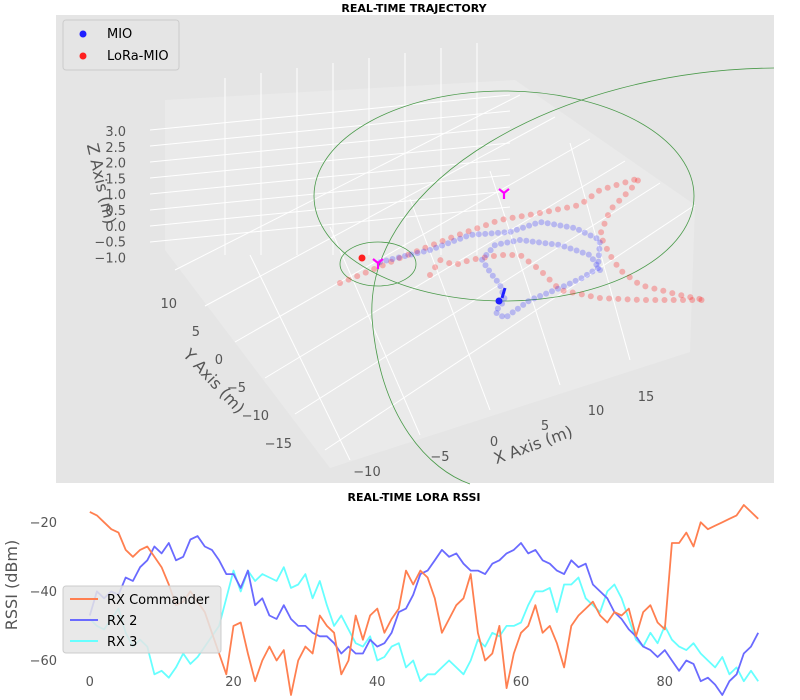 This screenshot has height=700, width=800. What do you see at coordinates (413, 497) in the screenshot?
I see `rssi-title: REAL-TIME LORA RSSI` at bounding box center [413, 497].